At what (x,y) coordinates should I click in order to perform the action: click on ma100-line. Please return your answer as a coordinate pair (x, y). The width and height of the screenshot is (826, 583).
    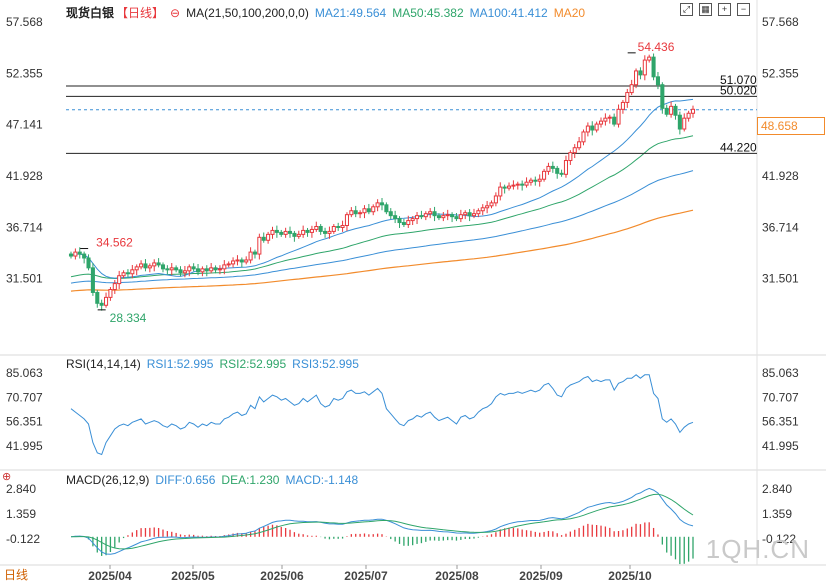
    Looking at the image, I should click on (382, 227).